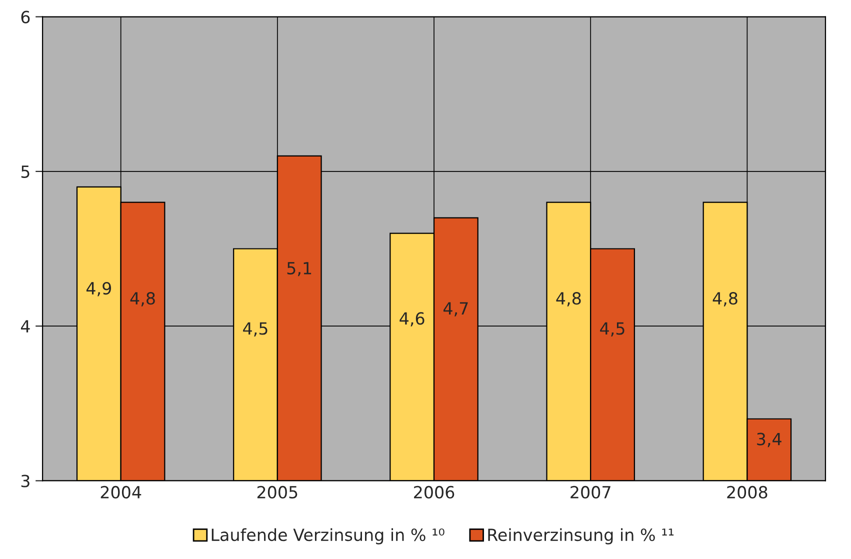  What do you see at coordinates (328, 536) in the screenshot?
I see `legend-label: Laufende Verzinsung in % ¹⁰` at bounding box center [328, 536].